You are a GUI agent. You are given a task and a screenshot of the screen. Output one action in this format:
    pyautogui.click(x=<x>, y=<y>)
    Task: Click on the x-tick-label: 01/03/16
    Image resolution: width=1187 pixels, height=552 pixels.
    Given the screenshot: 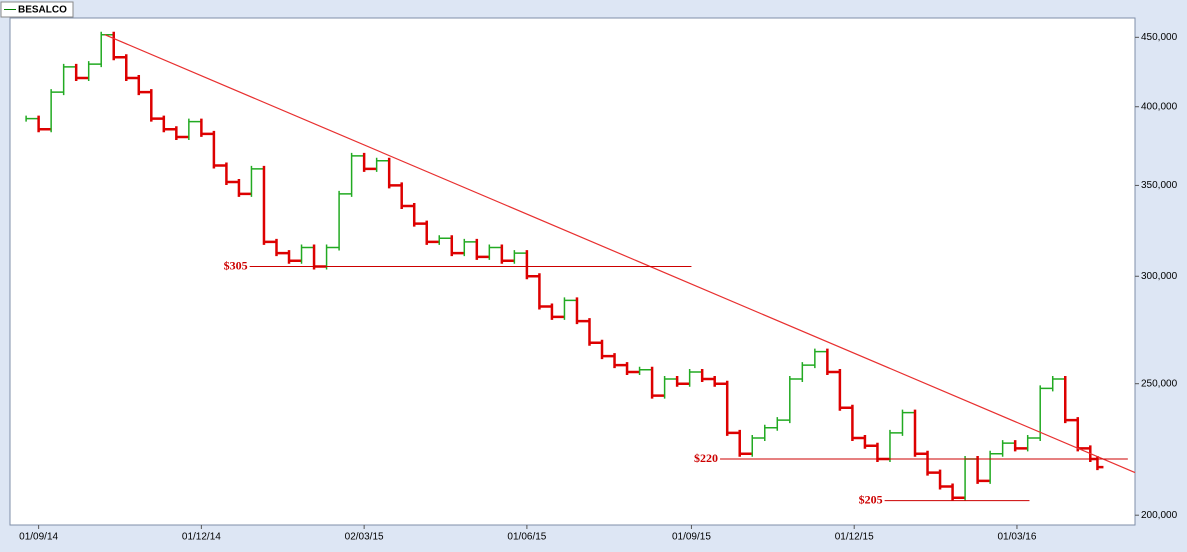 What is the action you would take?
    pyautogui.click(x=1016, y=537)
    